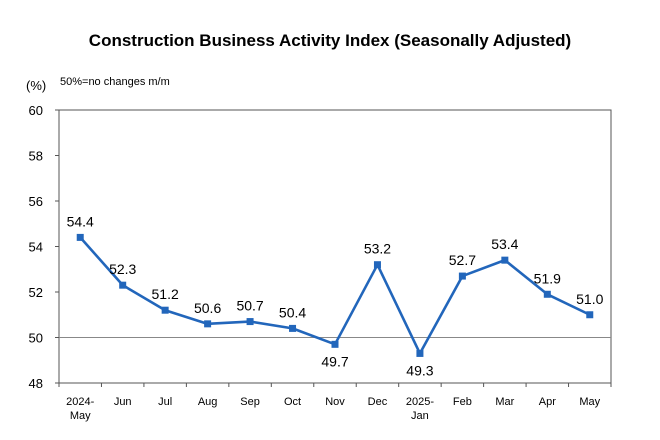 The image size is (660, 440). I want to click on data-label: 53.2, so click(377, 249).